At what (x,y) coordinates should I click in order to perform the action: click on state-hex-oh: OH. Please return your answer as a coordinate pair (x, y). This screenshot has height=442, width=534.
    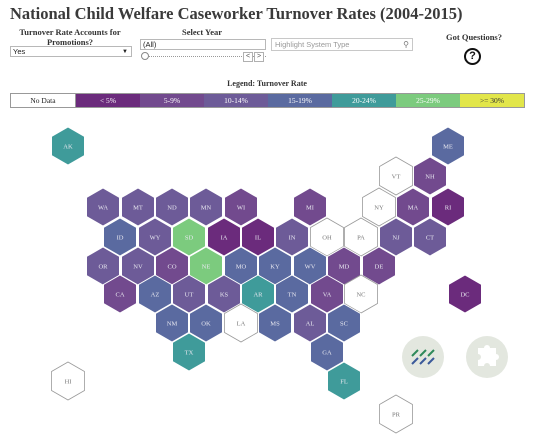
    Looking at the image, I should click on (327, 237).